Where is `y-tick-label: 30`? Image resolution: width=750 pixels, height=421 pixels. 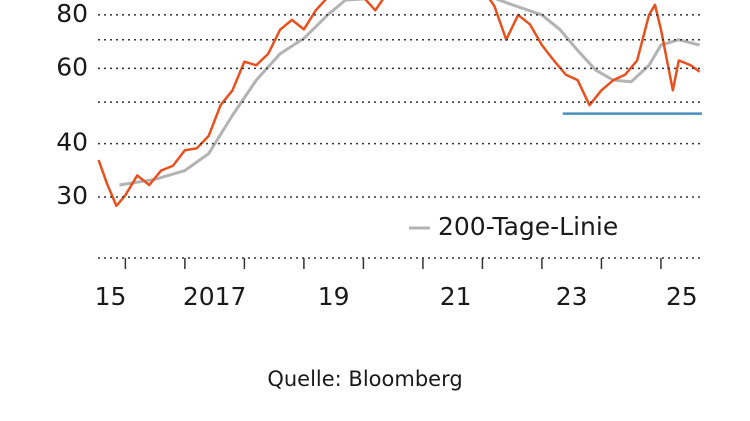
y-tick-label: 30 is located at coordinates (72, 195).